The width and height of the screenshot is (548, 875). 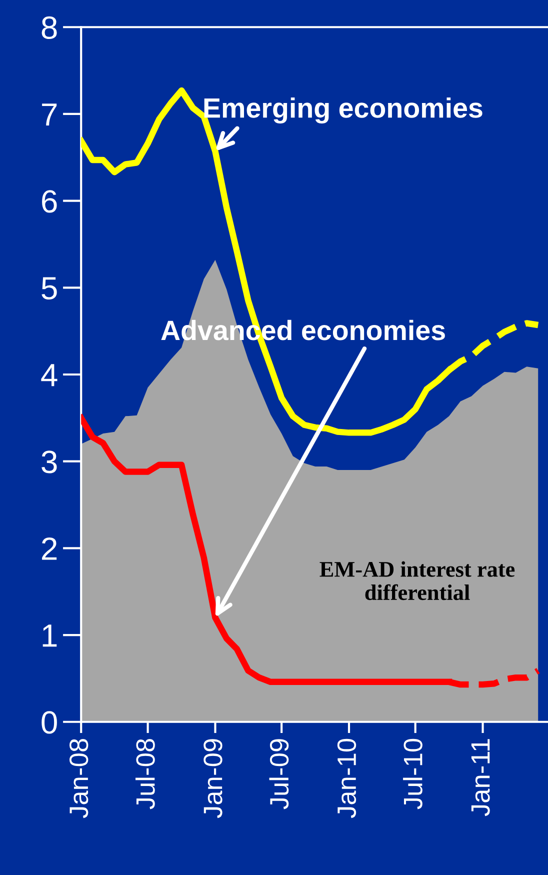 What do you see at coordinates (279, 774) in the screenshot?
I see `x-tick-label: Jul-09` at bounding box center [279, 774].